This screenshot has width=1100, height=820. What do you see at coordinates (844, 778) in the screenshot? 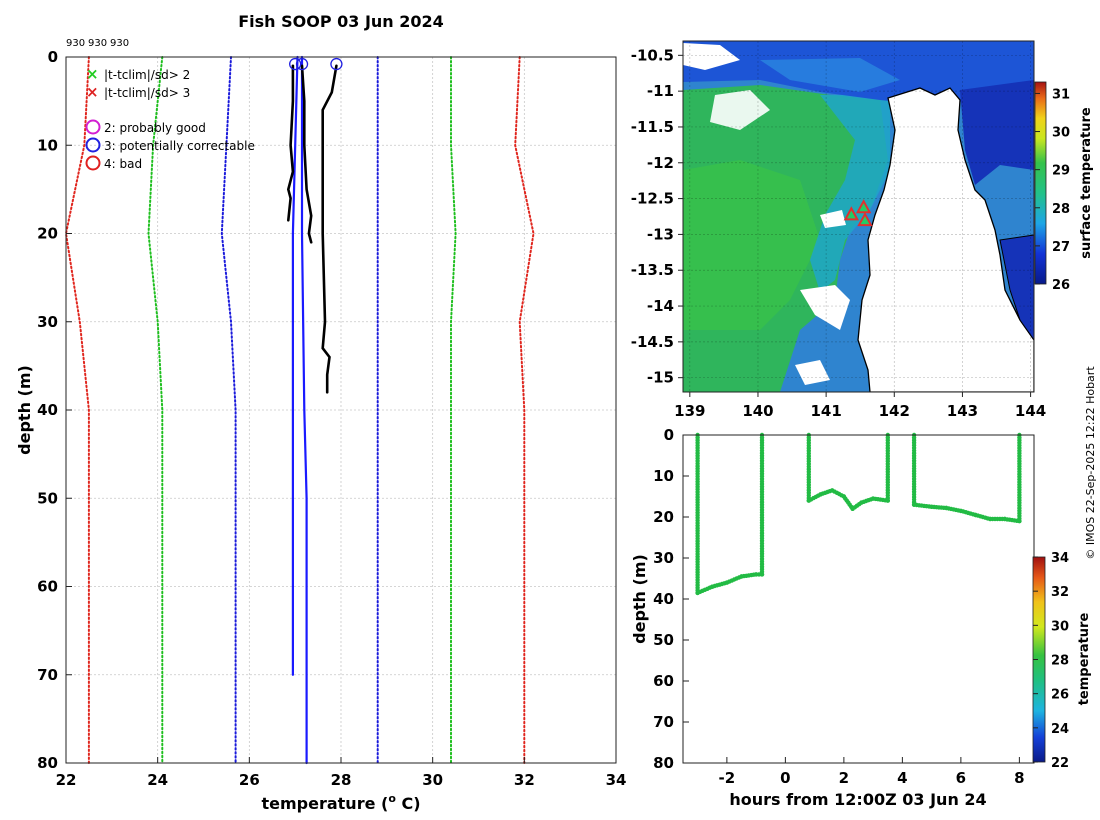
I see `x-tick-label: 2` at bounding box center [844, 778].